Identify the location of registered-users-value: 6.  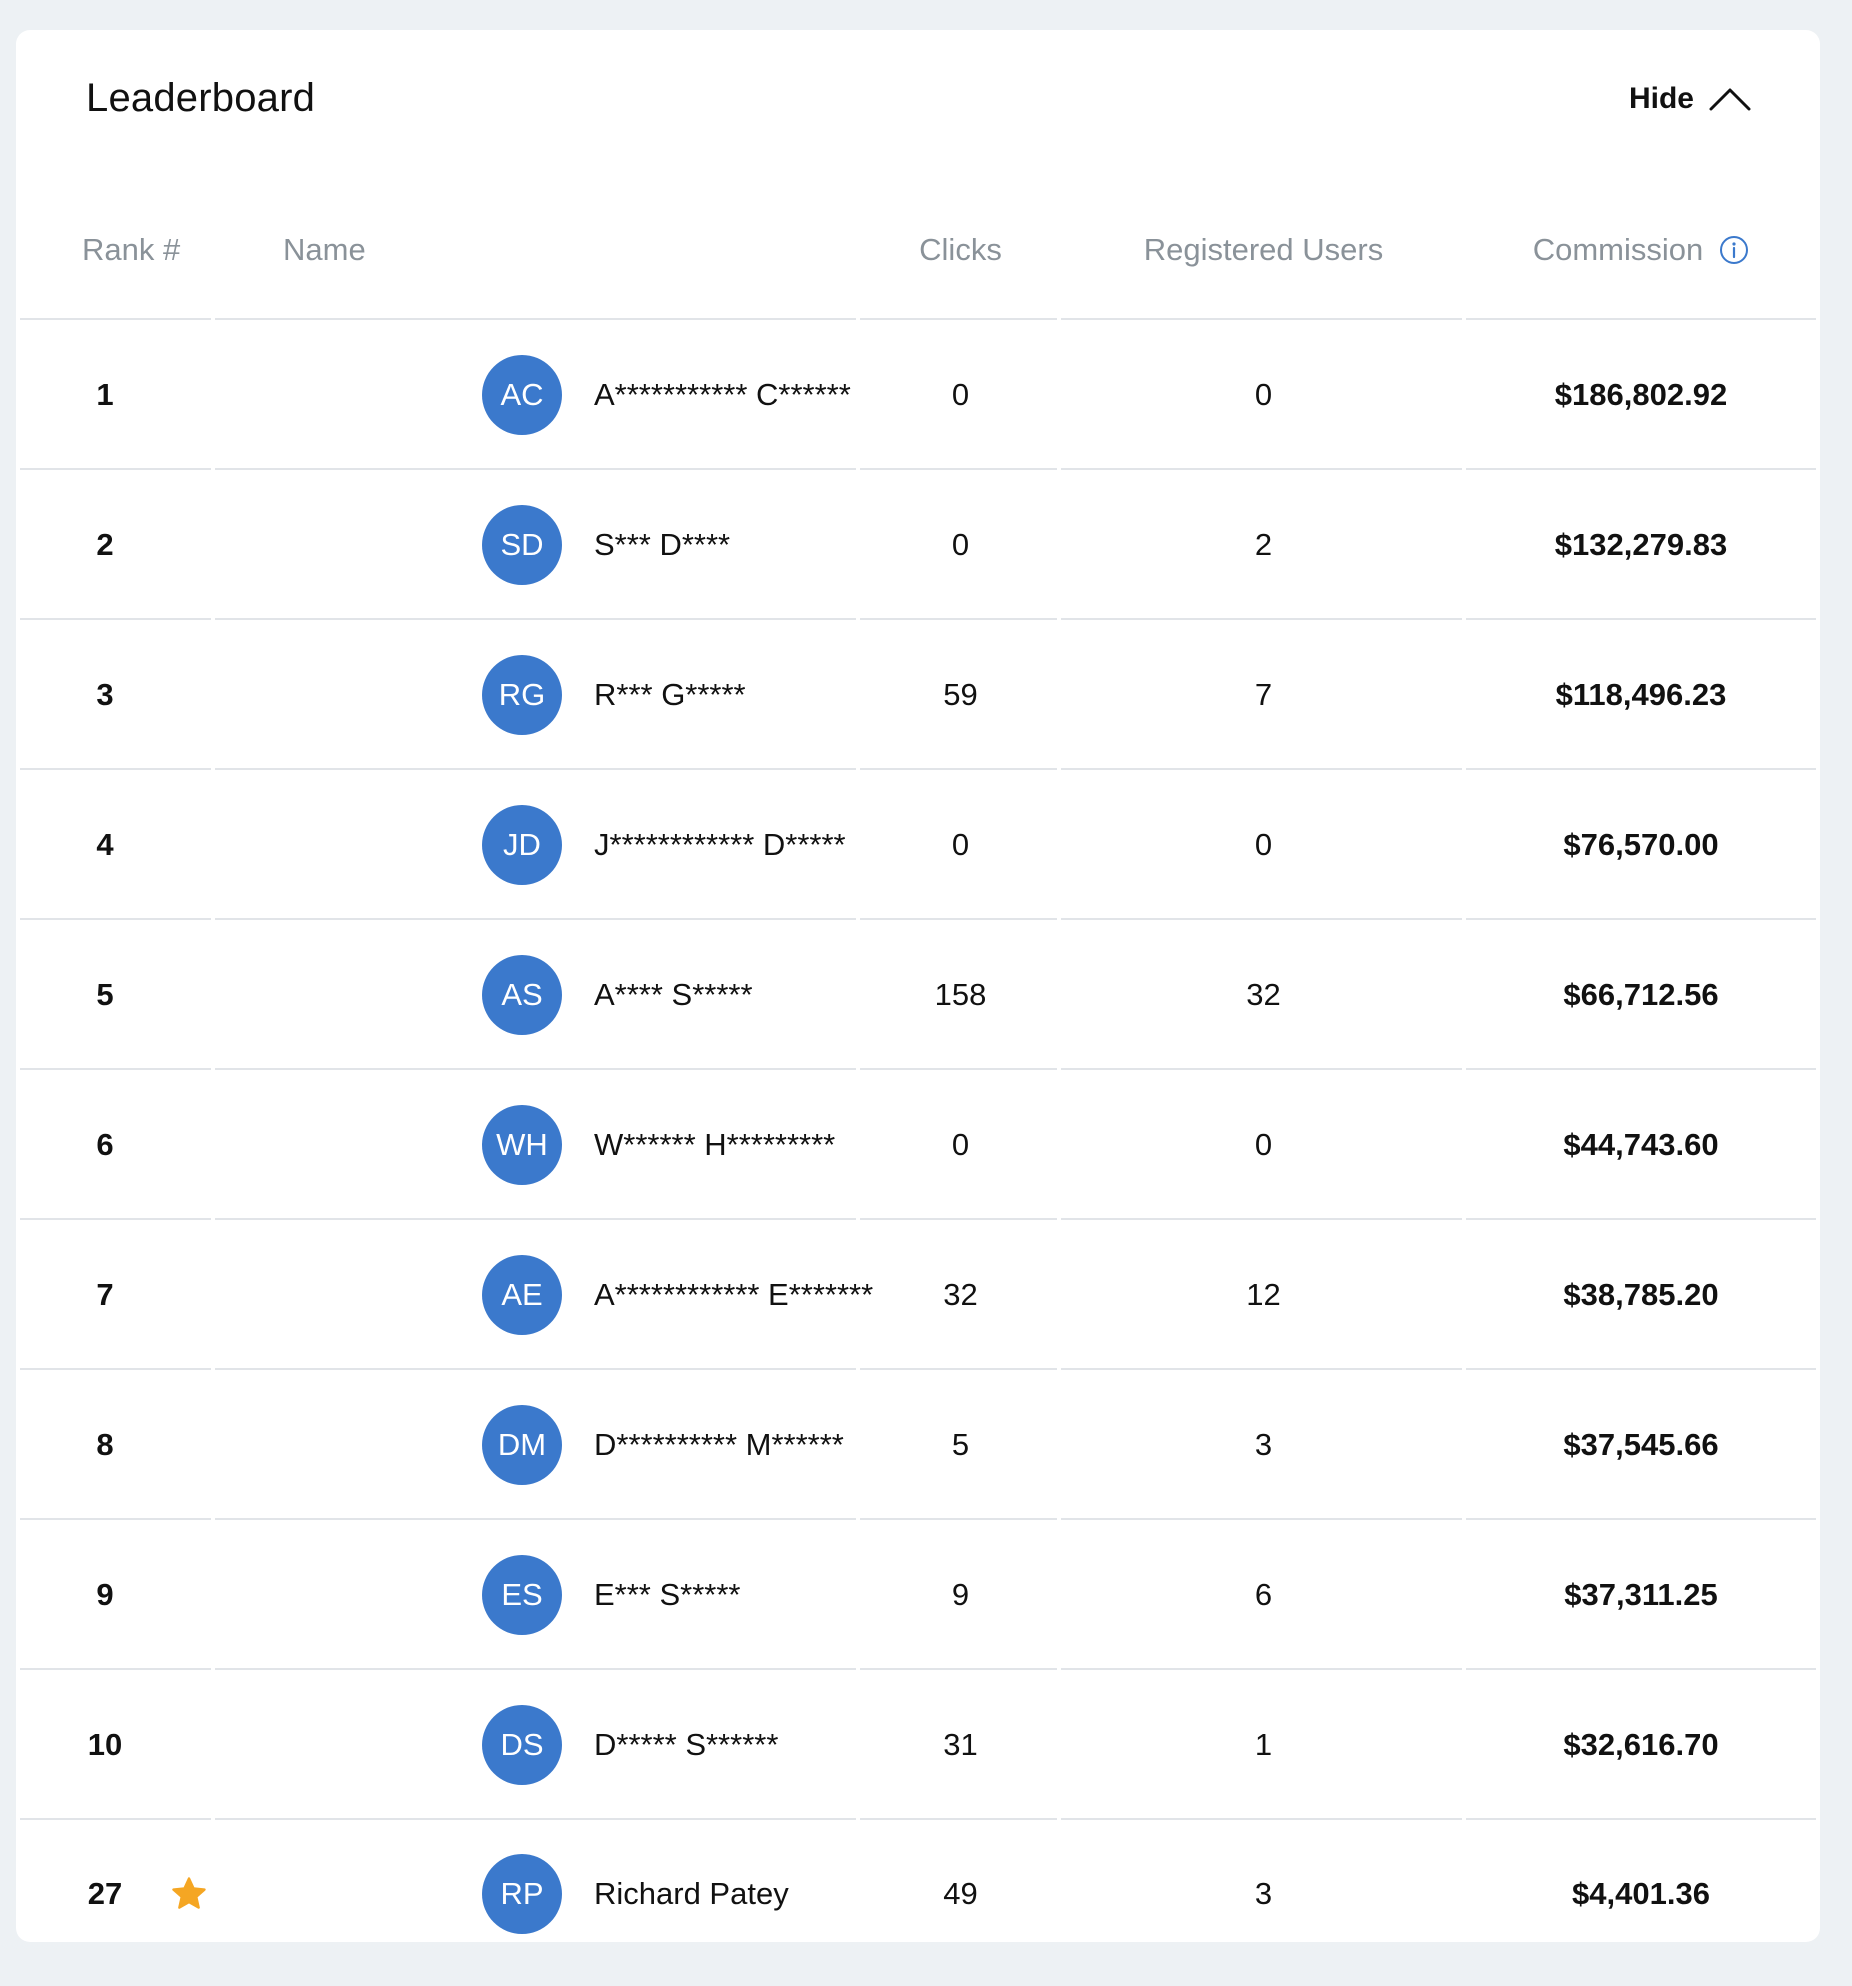
(1263, 1594).